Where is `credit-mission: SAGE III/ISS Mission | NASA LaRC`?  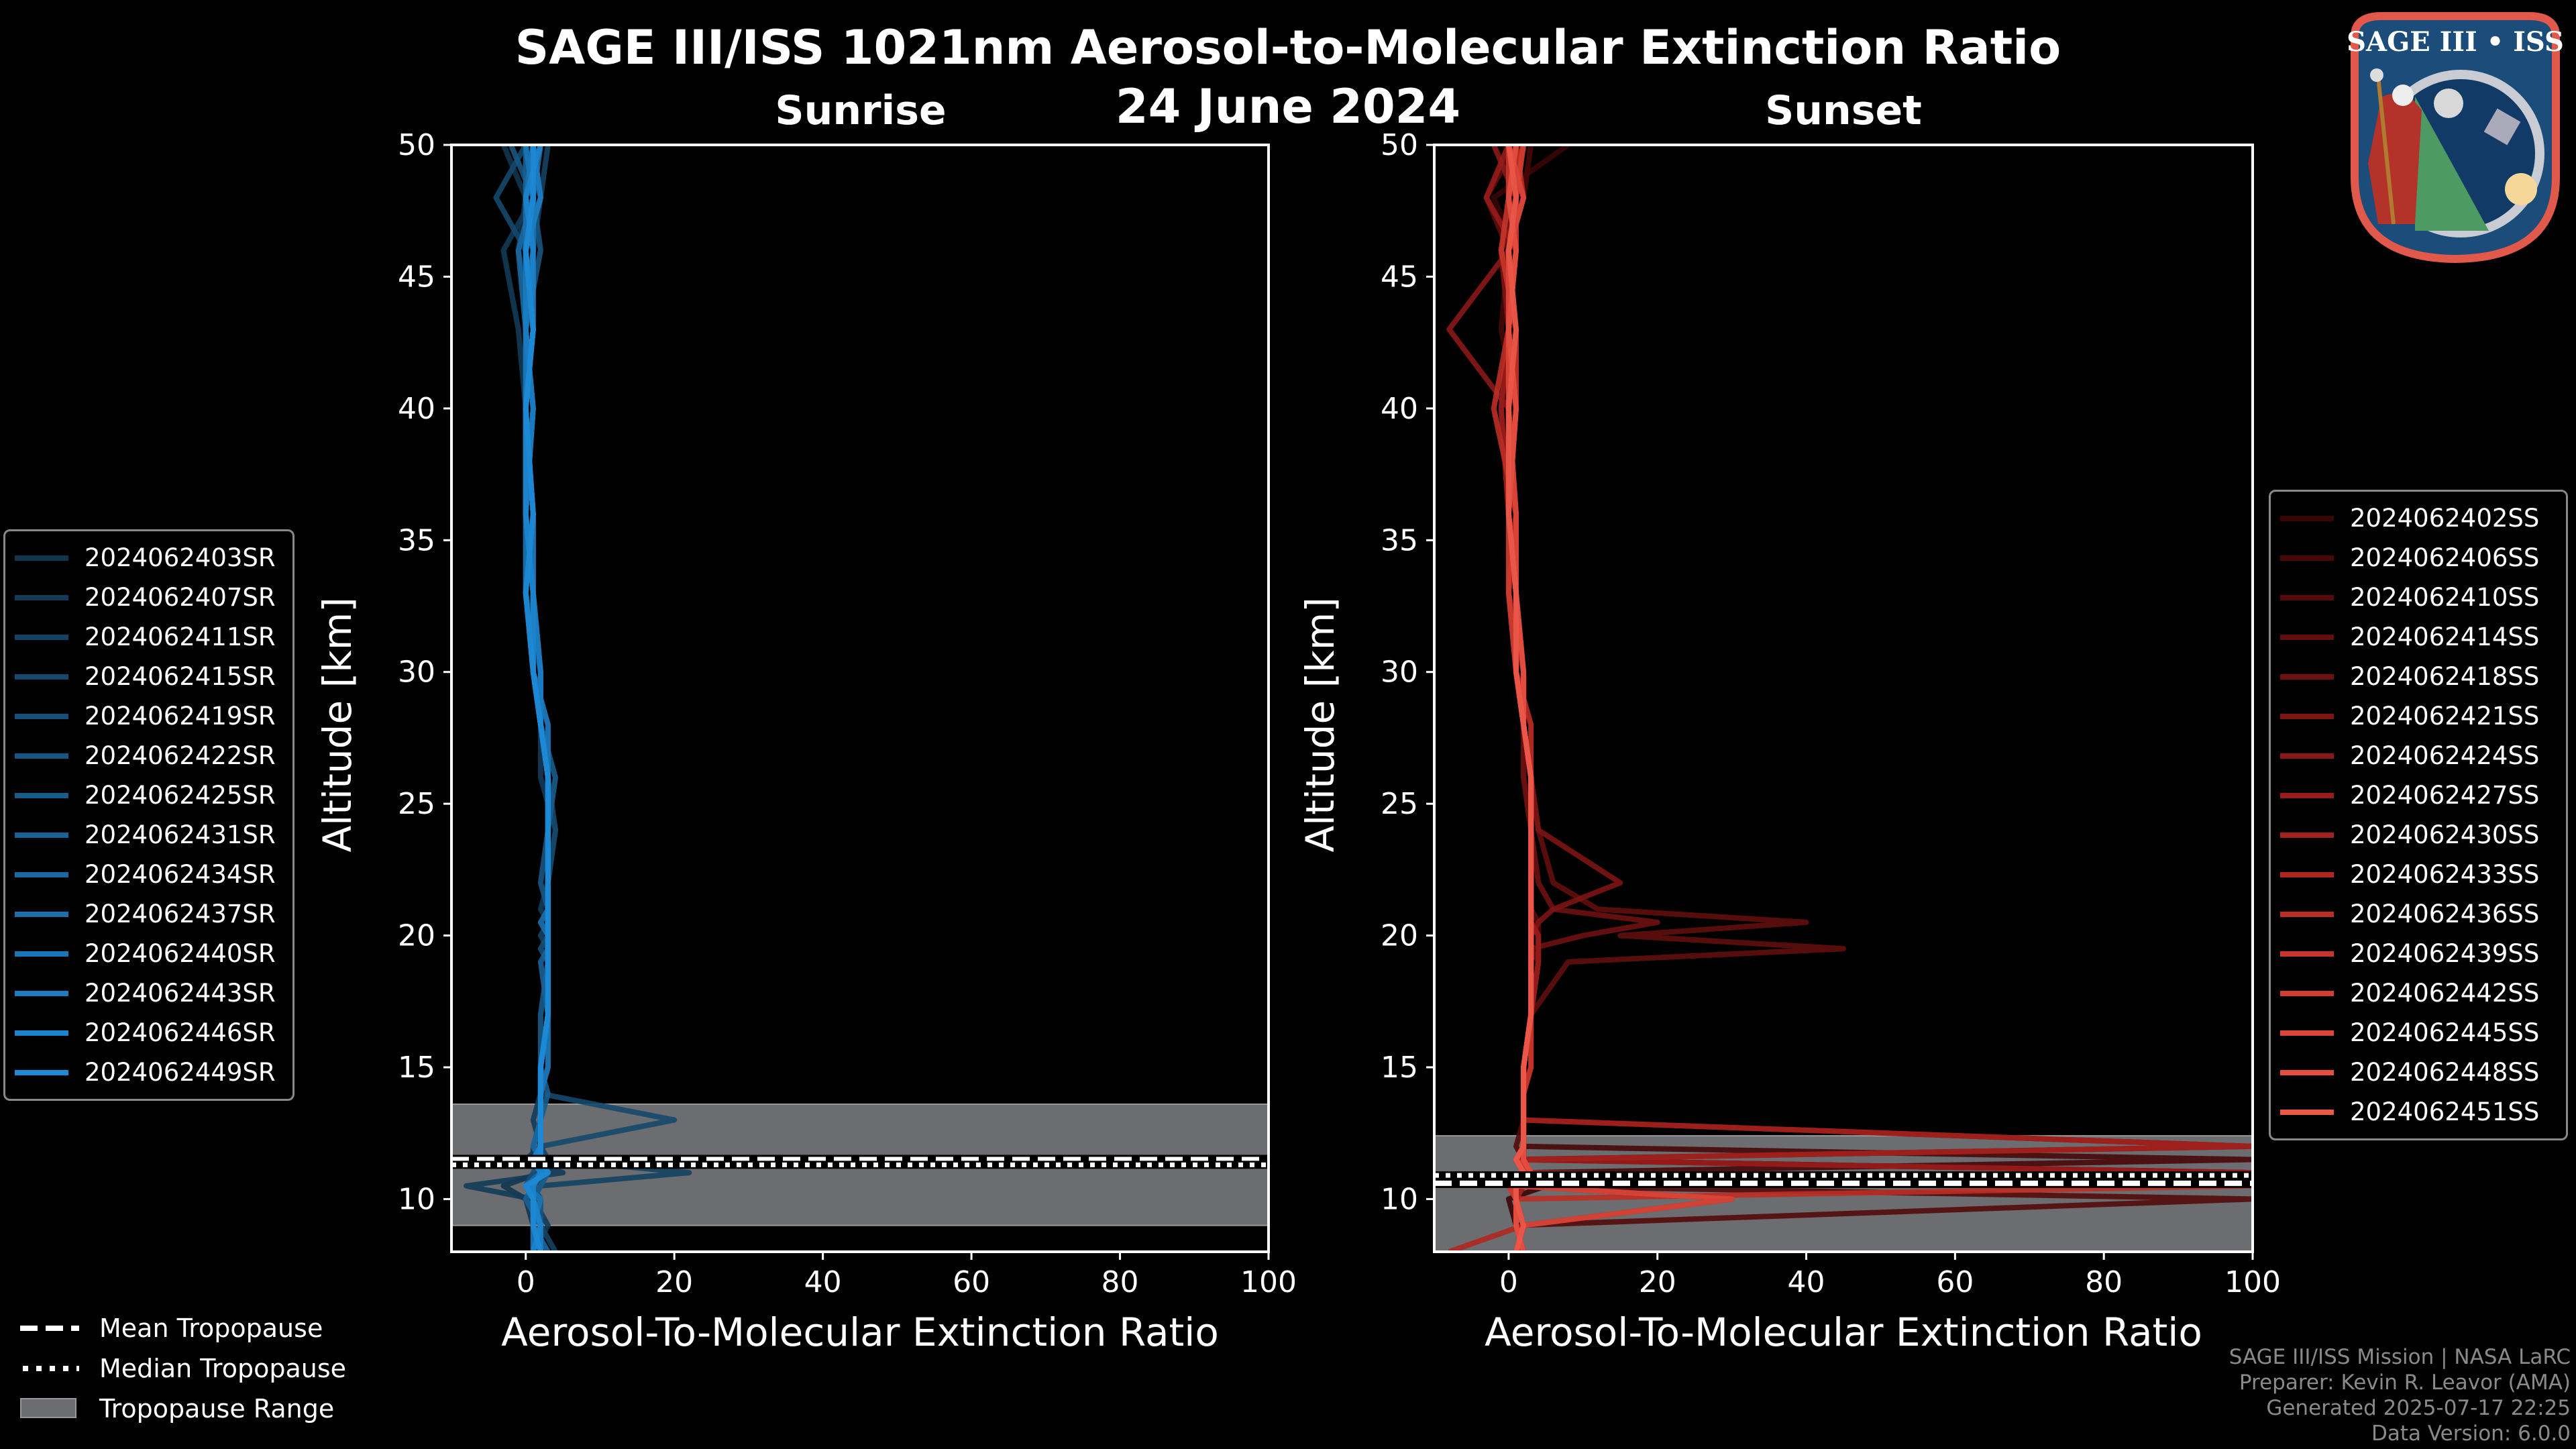 credit-mission: SAGE III/ISS Mission | NASA LaRC is located at coordinates (2400, 1357).